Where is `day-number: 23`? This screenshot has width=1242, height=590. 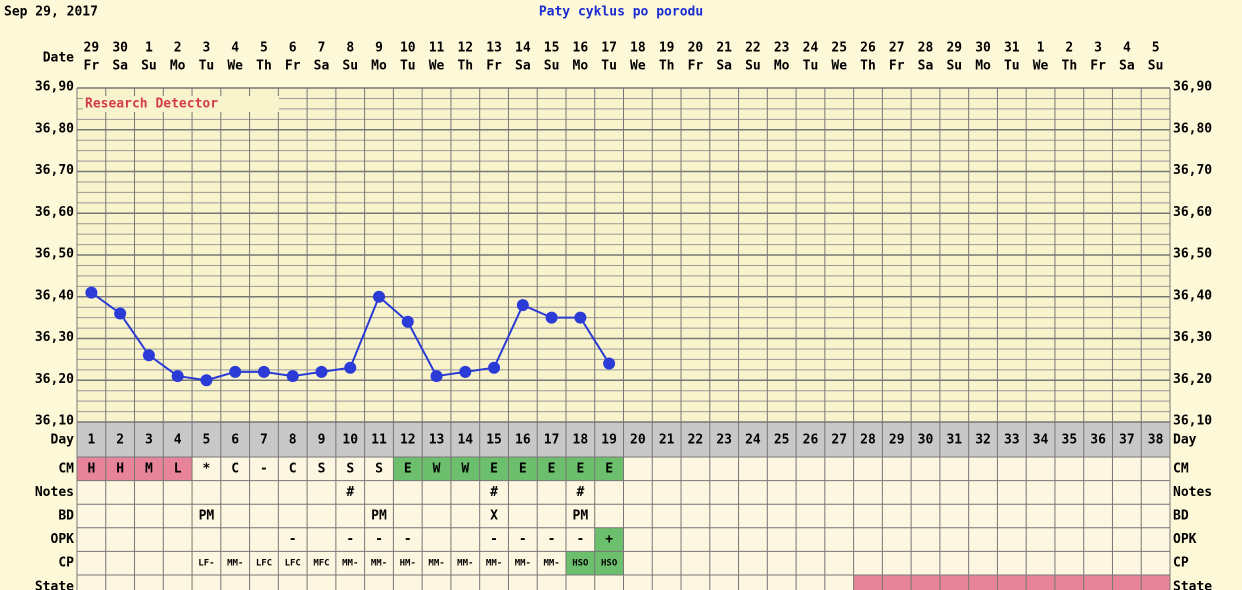 day-number: 23 is located at coordinates (724, 440).